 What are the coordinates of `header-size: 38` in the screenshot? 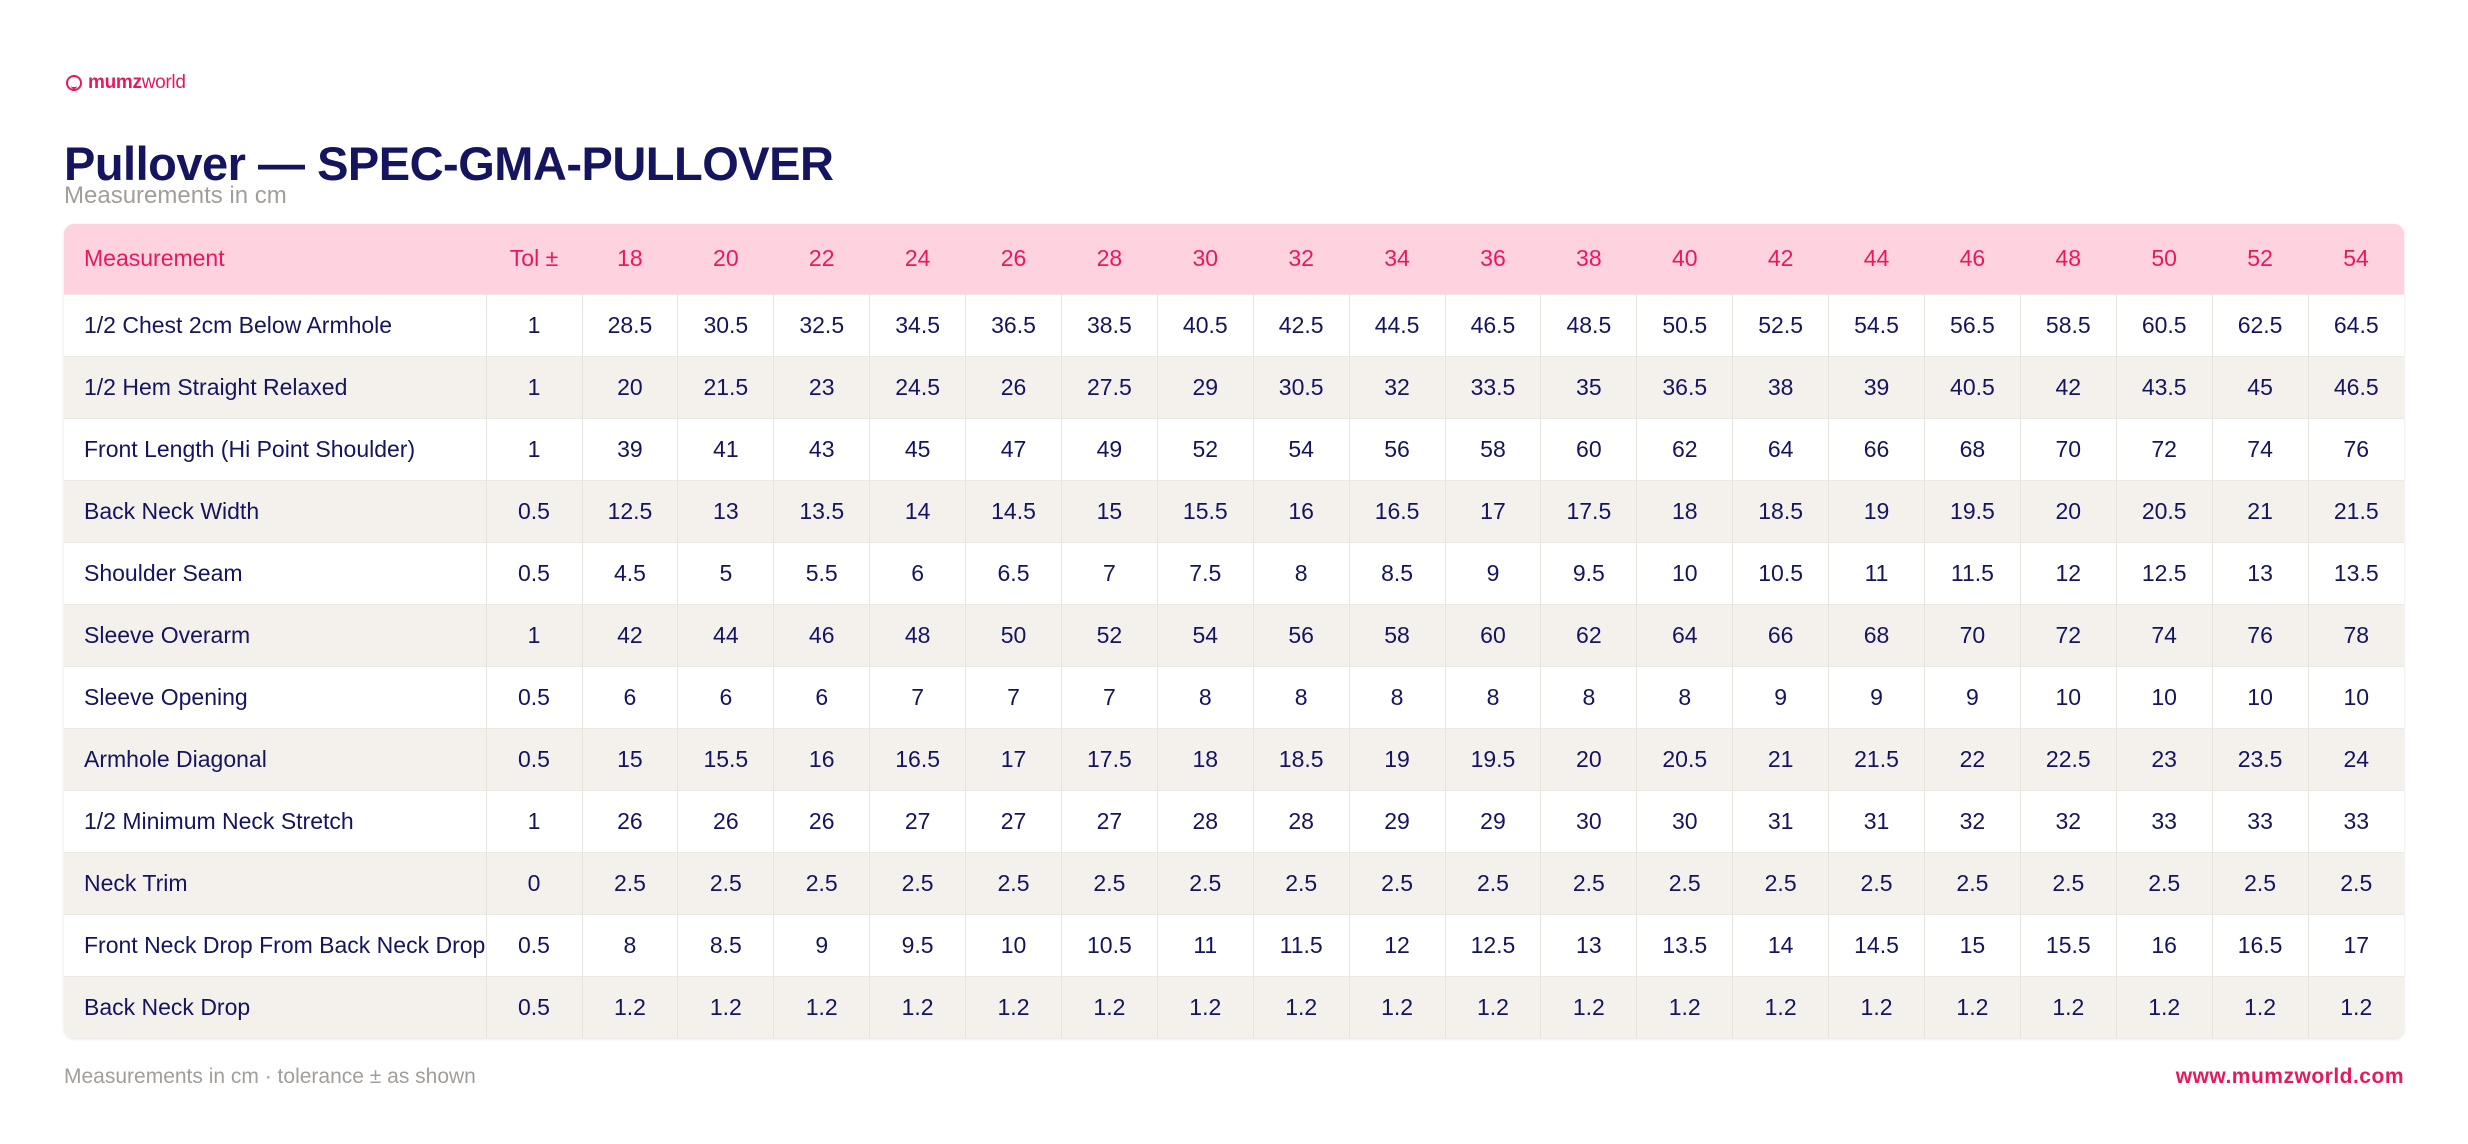 It's located at (1588, 259).